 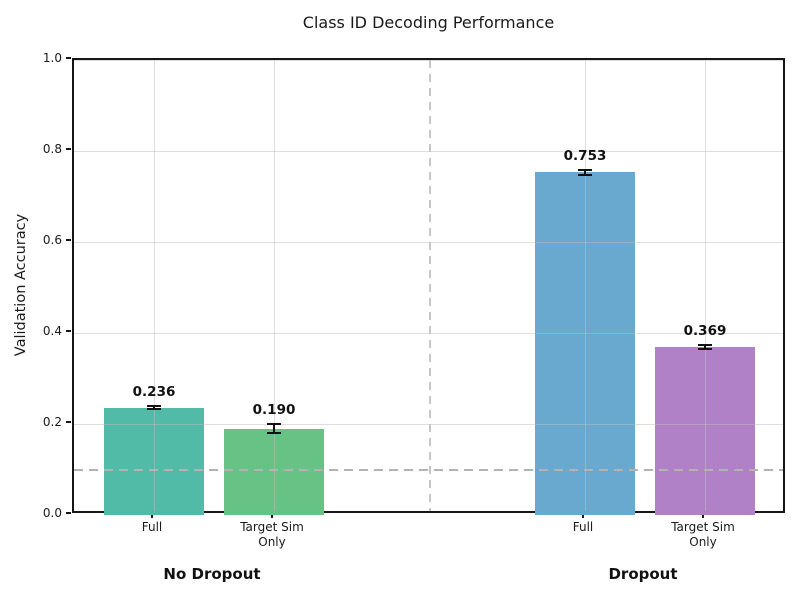 I want to click on group-label-1: No Dropout, so click(x=212, y=574).